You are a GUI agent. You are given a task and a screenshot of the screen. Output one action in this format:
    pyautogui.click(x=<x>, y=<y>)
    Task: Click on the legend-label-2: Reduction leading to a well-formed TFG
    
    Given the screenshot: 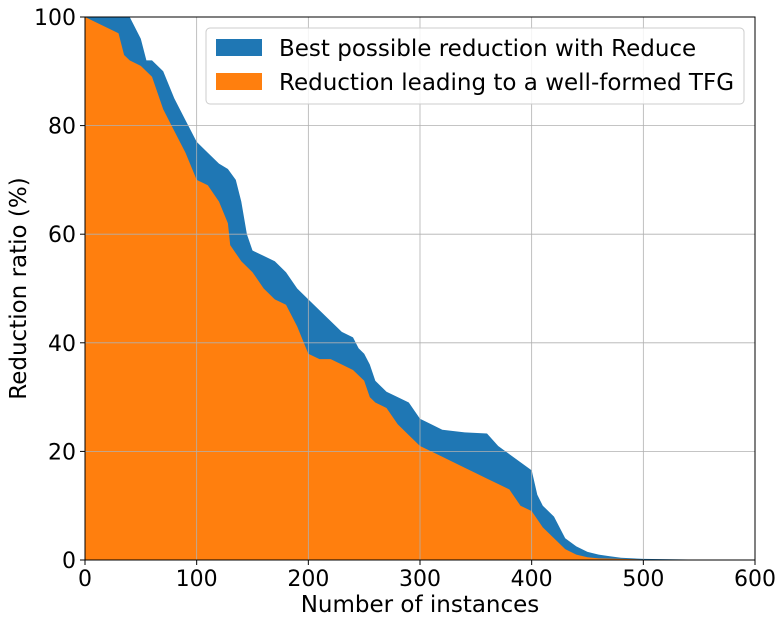 What is the action you would take?
    pyautogui.click(x=506, y=83)
    